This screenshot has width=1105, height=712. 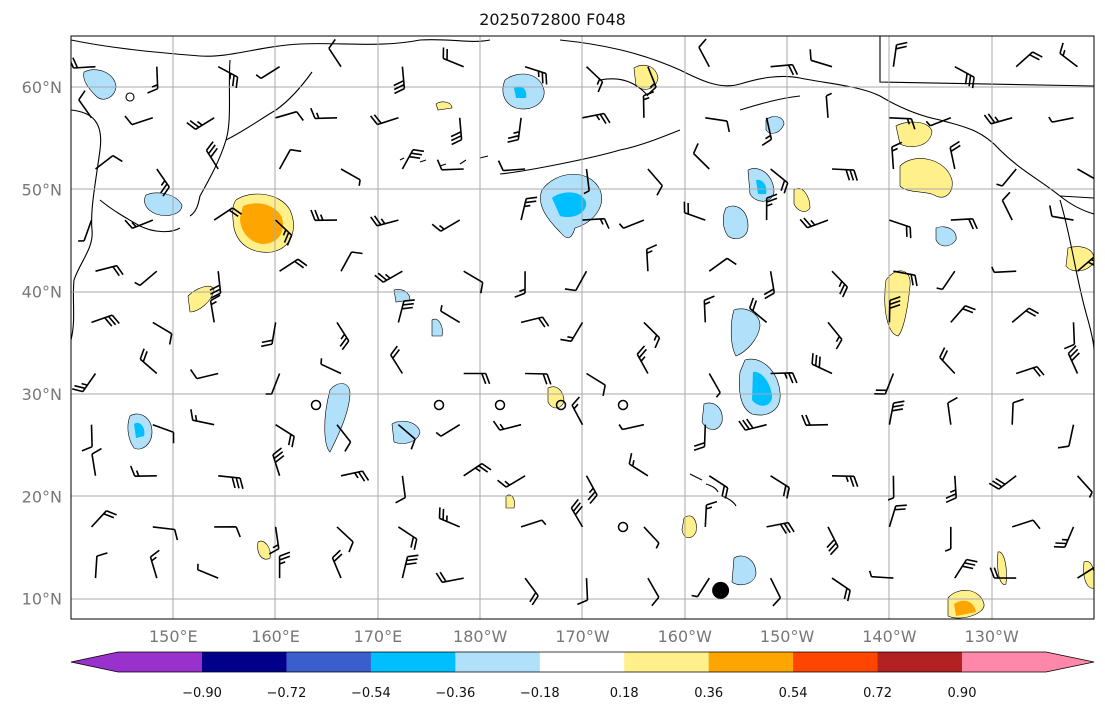 I want to click on colorbar-extend-high, so click(x=1070, y=662).